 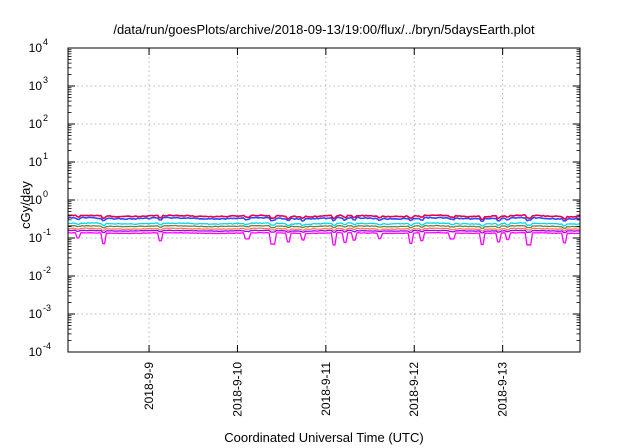 I want to click on x-tick-label: 2018-9-10, so click(x=237, y=389).